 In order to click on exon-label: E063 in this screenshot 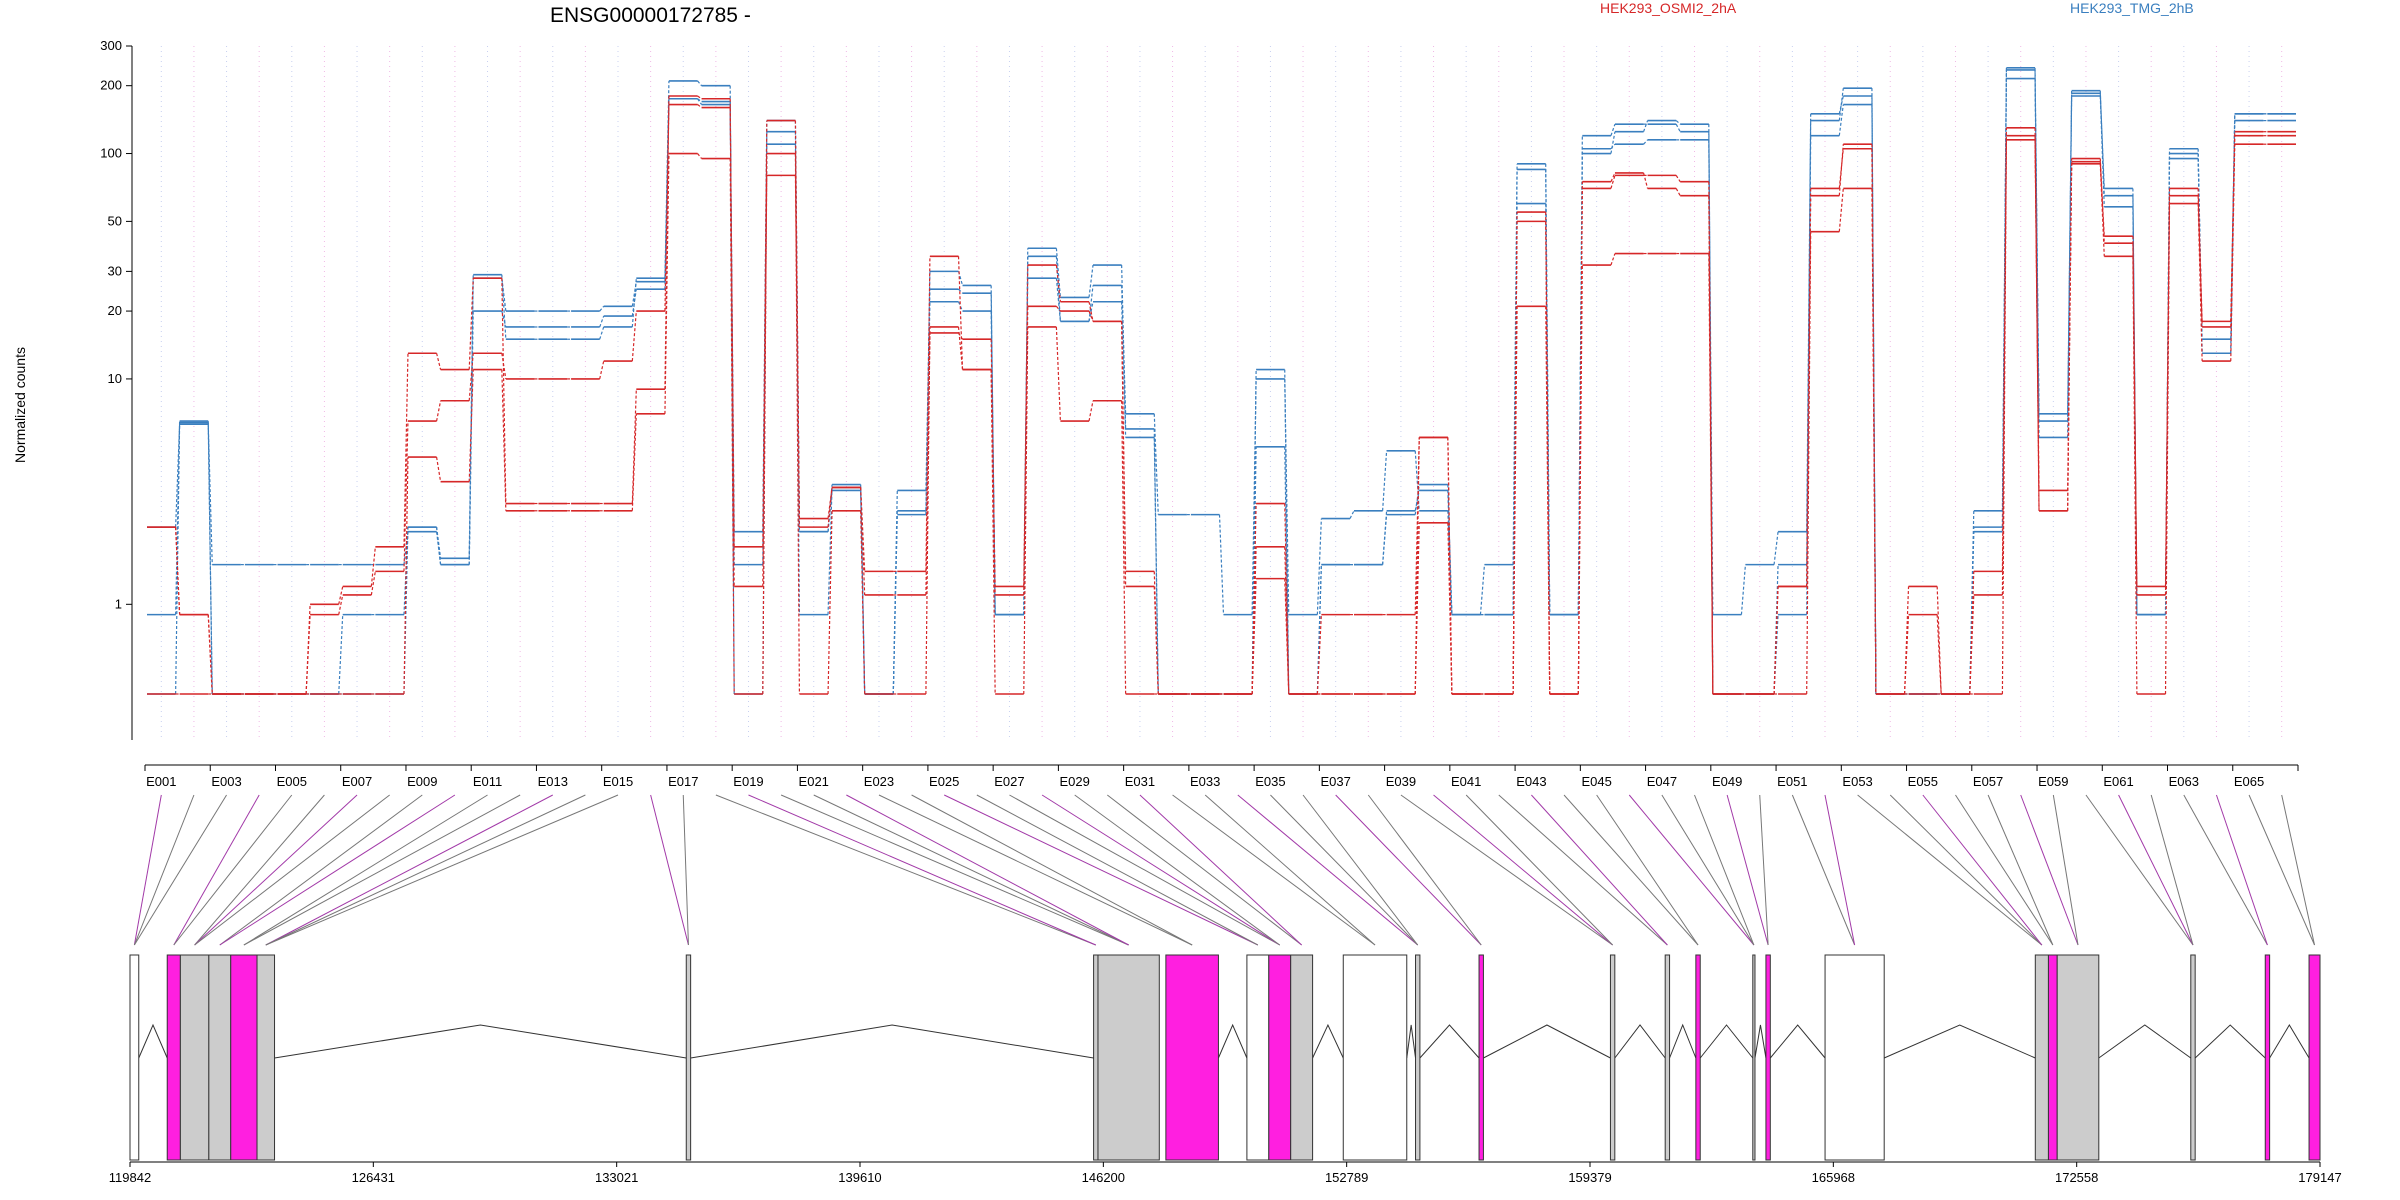, I will do `click(2184, 781)`.